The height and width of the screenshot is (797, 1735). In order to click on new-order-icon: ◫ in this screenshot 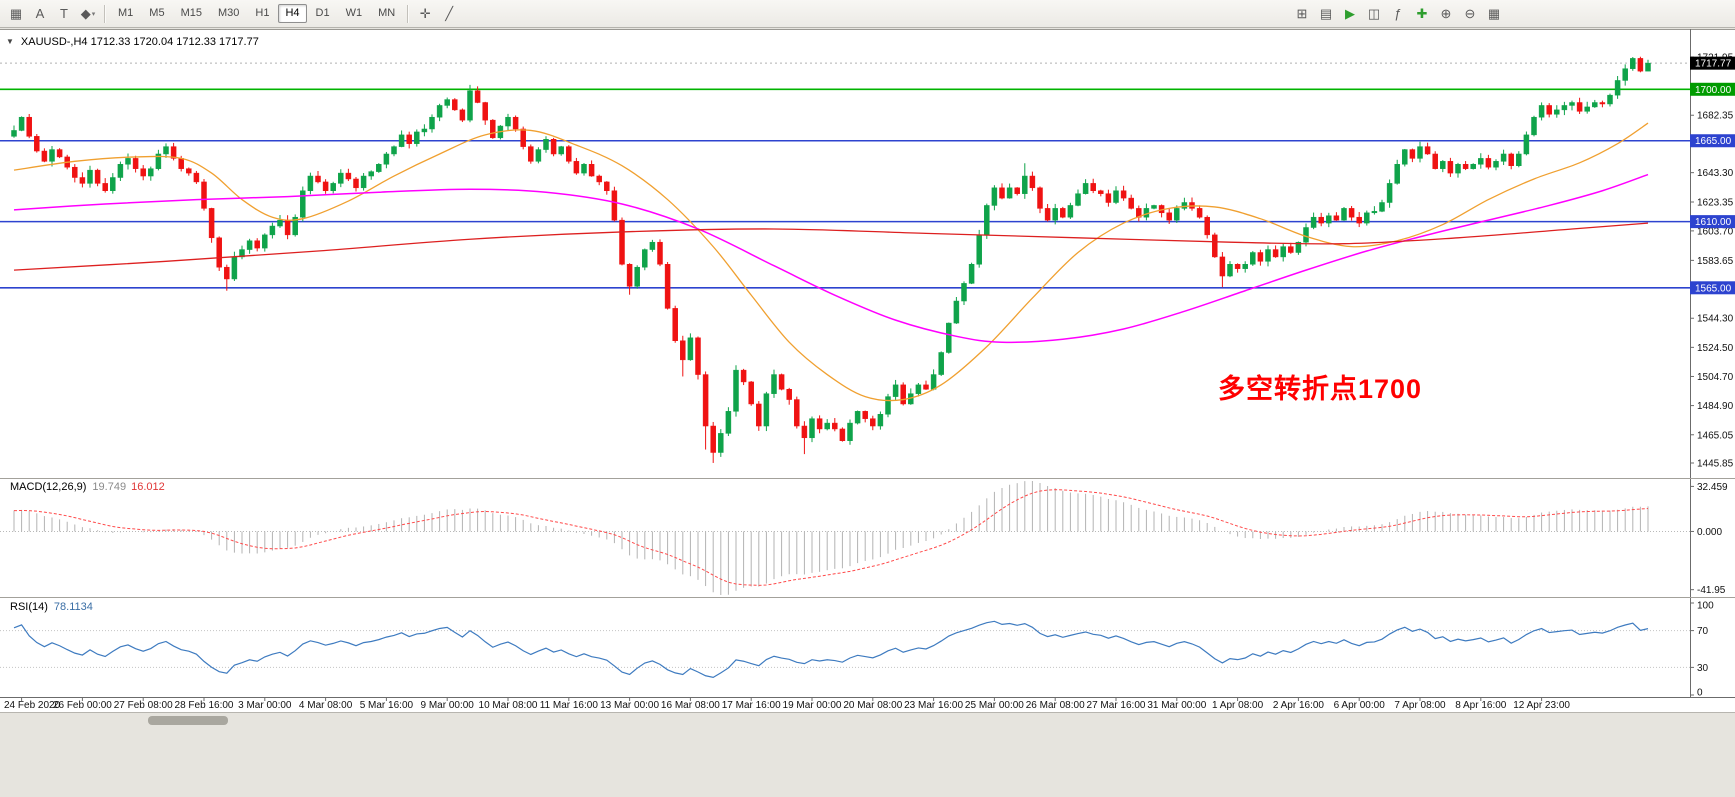, I will do `click(1374, 13)`.